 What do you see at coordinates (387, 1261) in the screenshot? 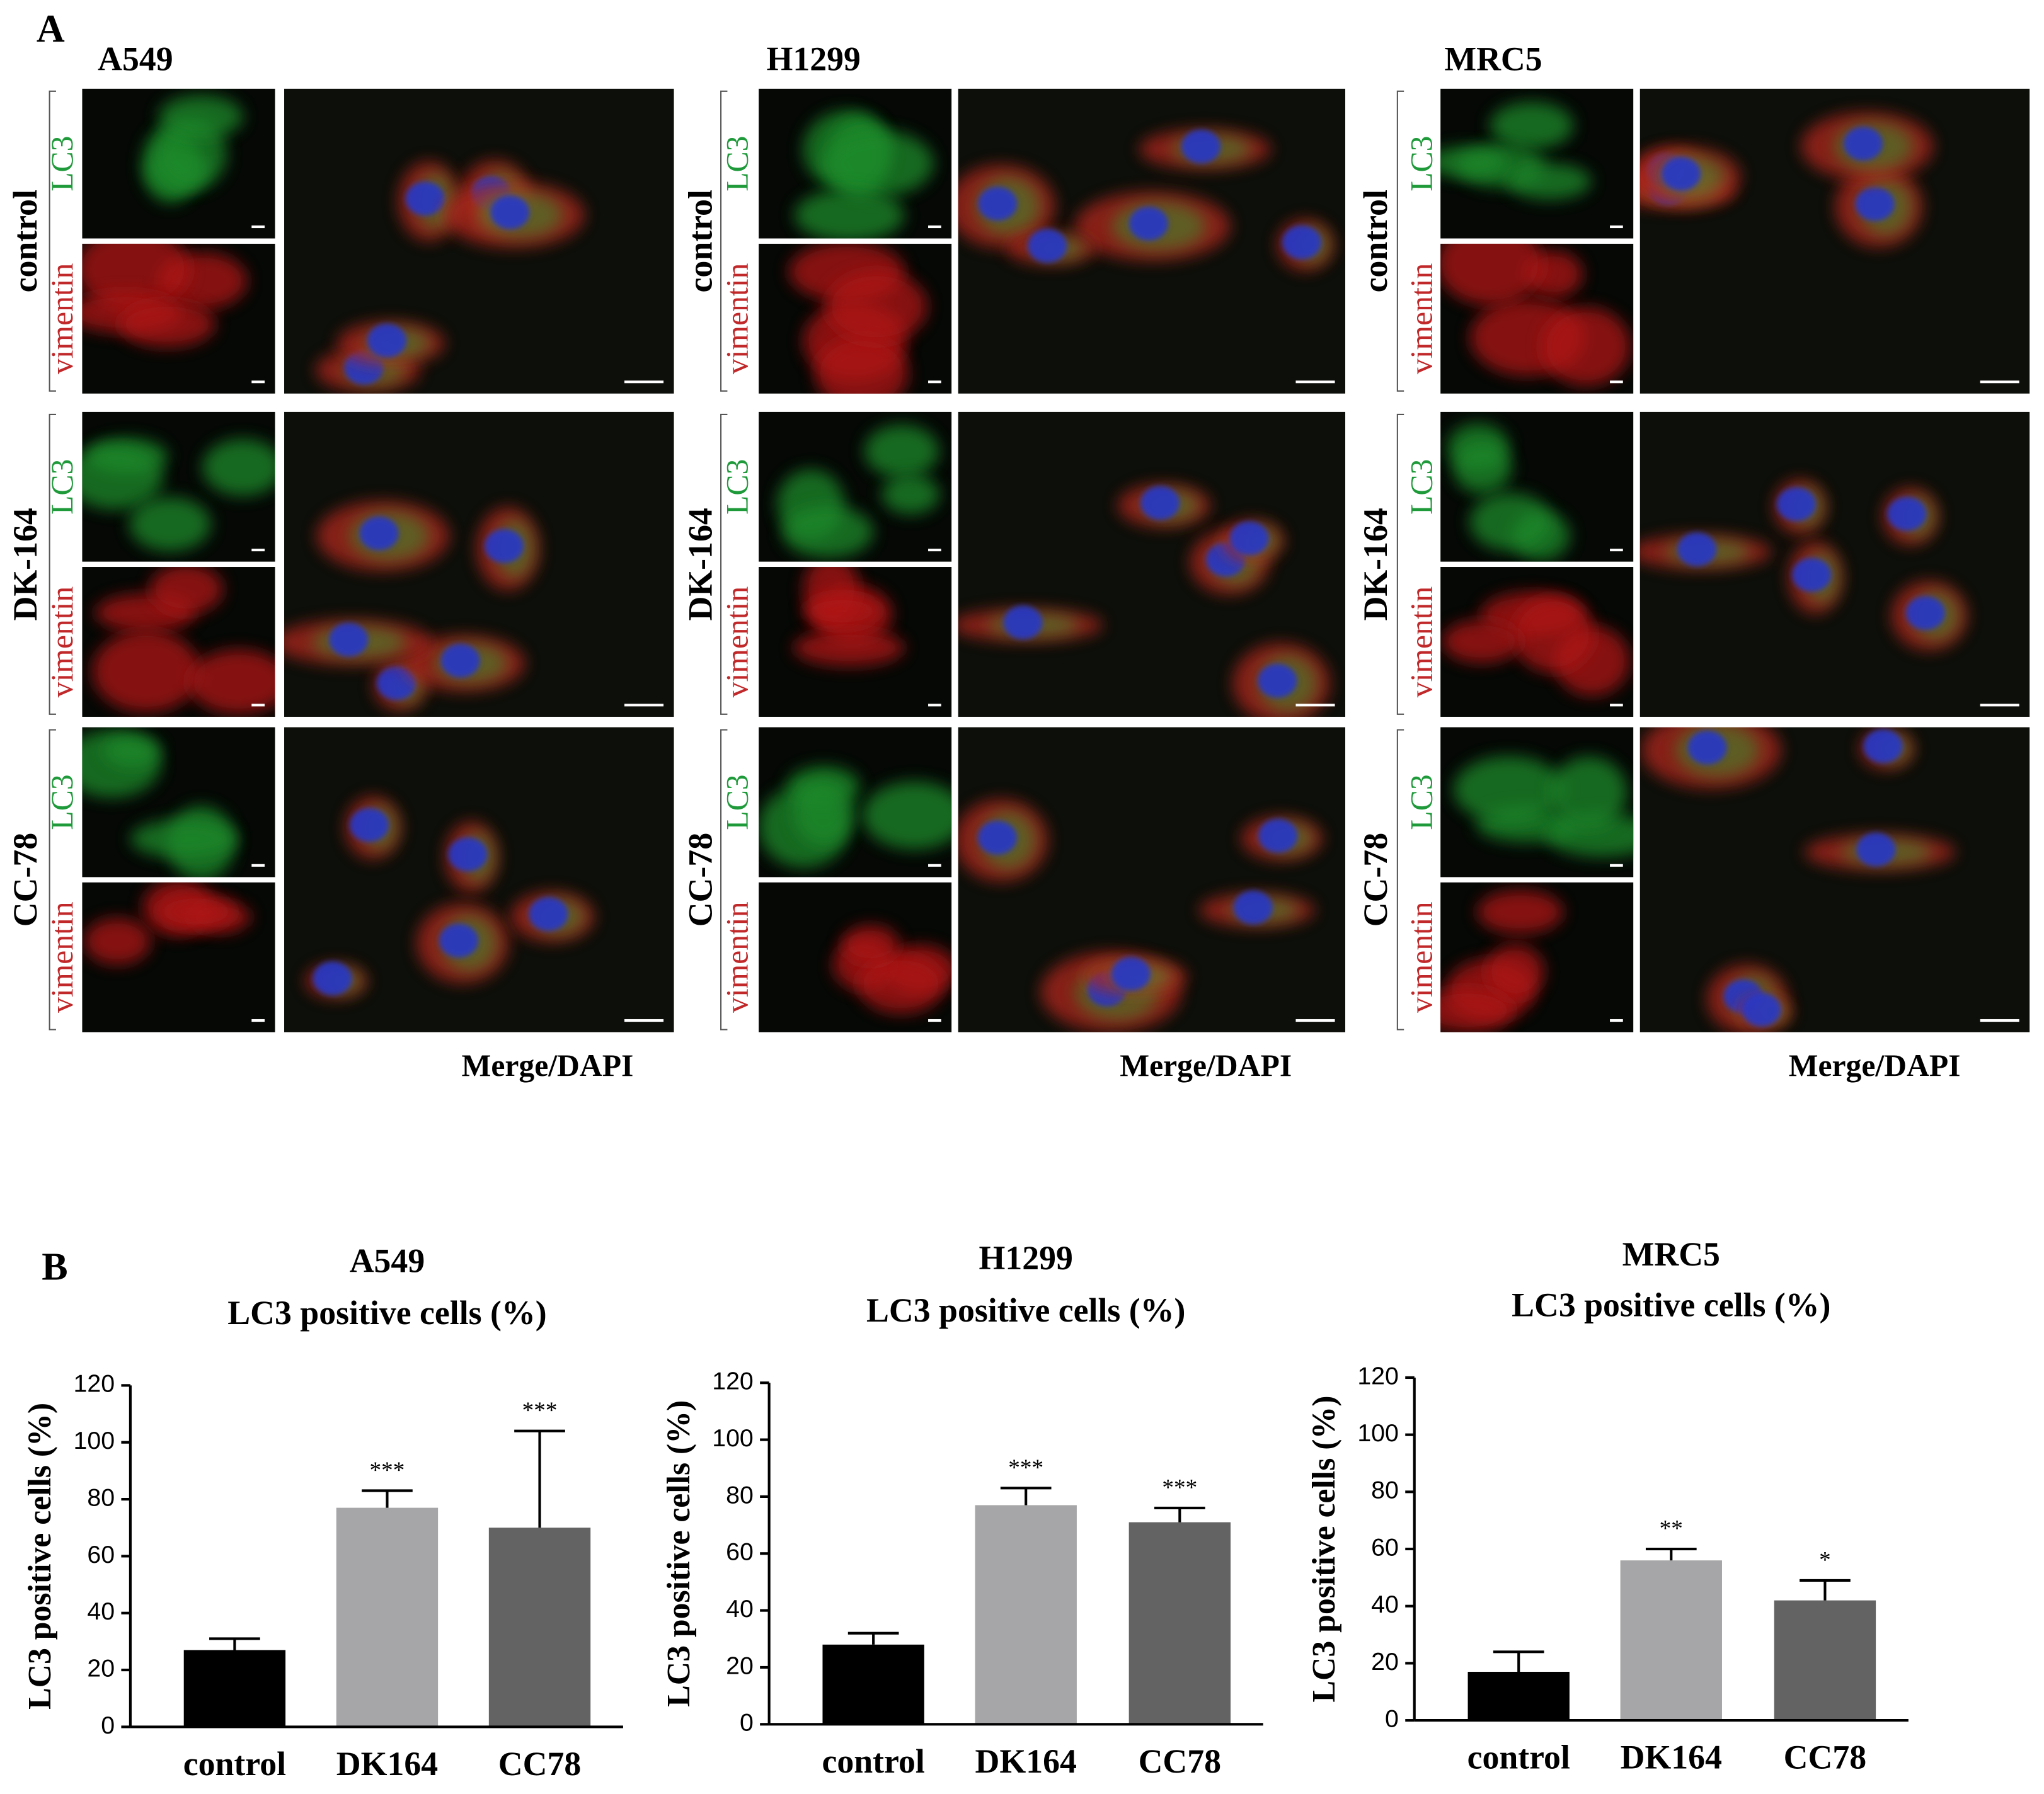
I see `chart-title: A549` at bounding box center [387, 1261].